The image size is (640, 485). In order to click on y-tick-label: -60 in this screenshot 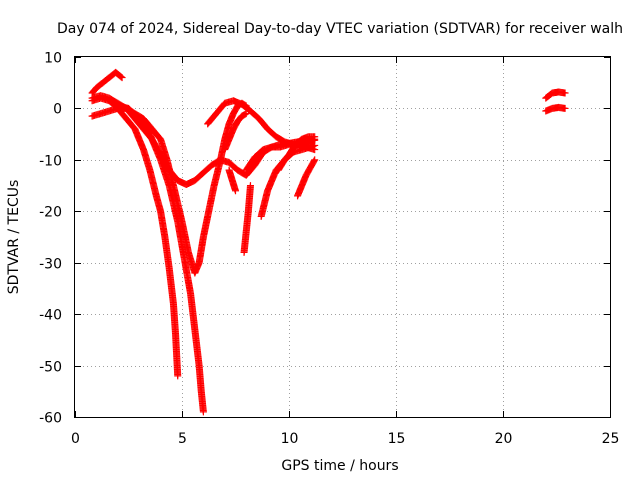, I will do `click(50, 419)`.